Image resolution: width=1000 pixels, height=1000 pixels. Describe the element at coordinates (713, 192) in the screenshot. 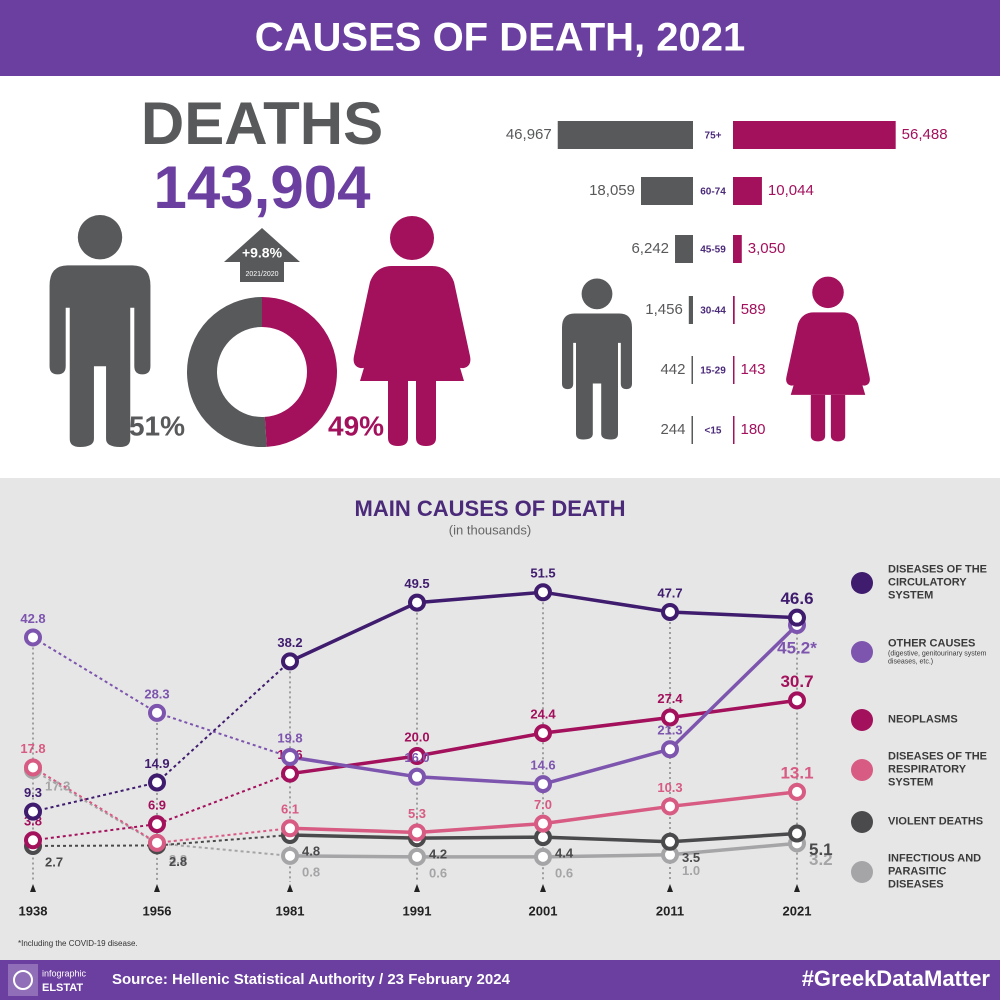

I see `age-label: 60-74` at that location.